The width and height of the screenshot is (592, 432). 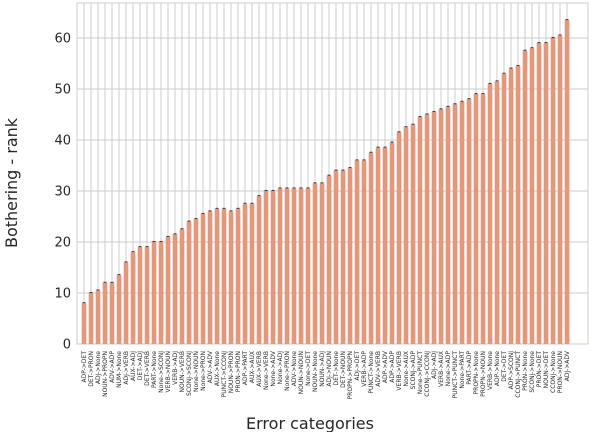 I want to click on x-tick-label: DET->ADJ, so click(x=140, y=365).